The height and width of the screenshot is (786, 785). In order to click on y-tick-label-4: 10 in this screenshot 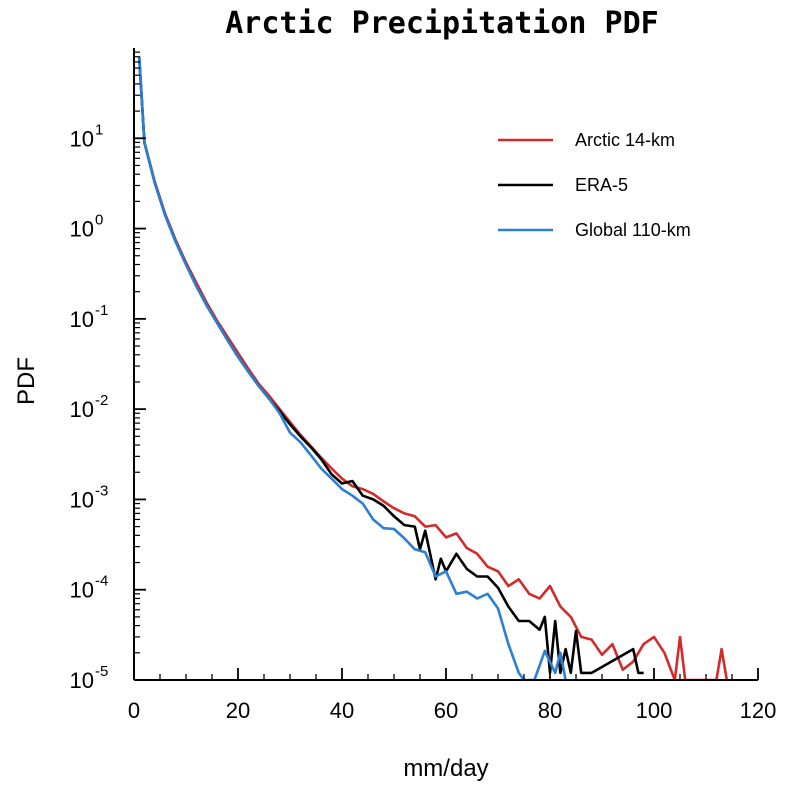, I will do `click(82, 499)`.